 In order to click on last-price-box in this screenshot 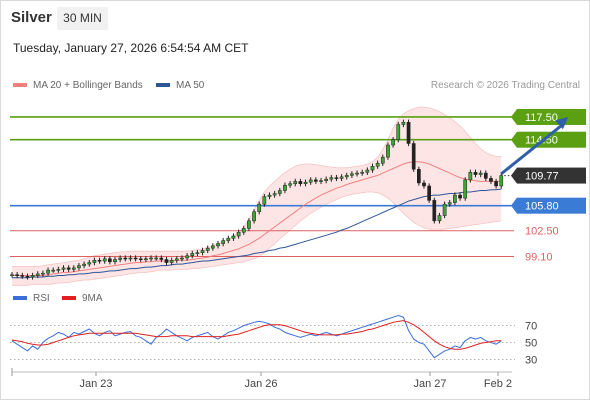, I will do `click(551, 175)`.